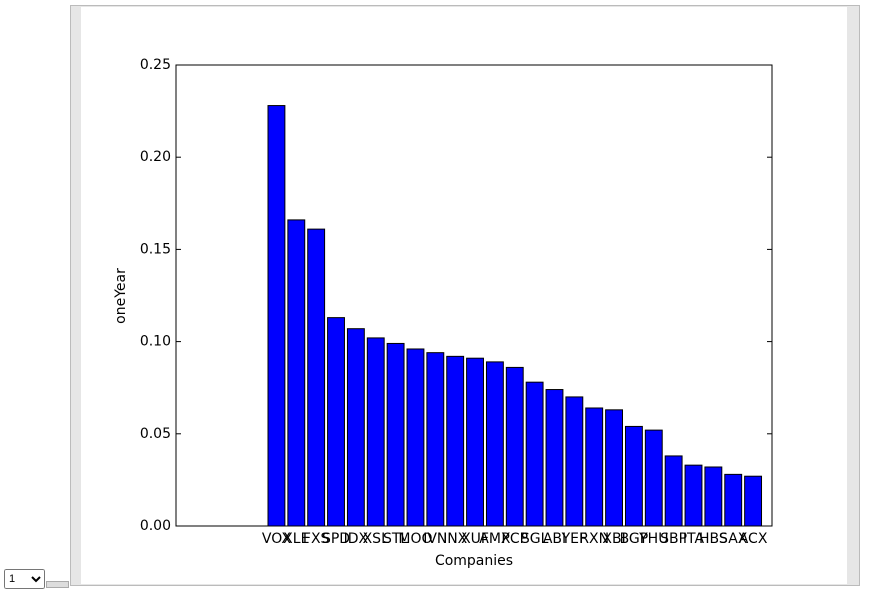 The height and width of the screenshot is (607, 884). What do you see at coordinates (514, 539) in the screenshot?
I see `x-tick-label: PCP` at bounding box center [514, 539].